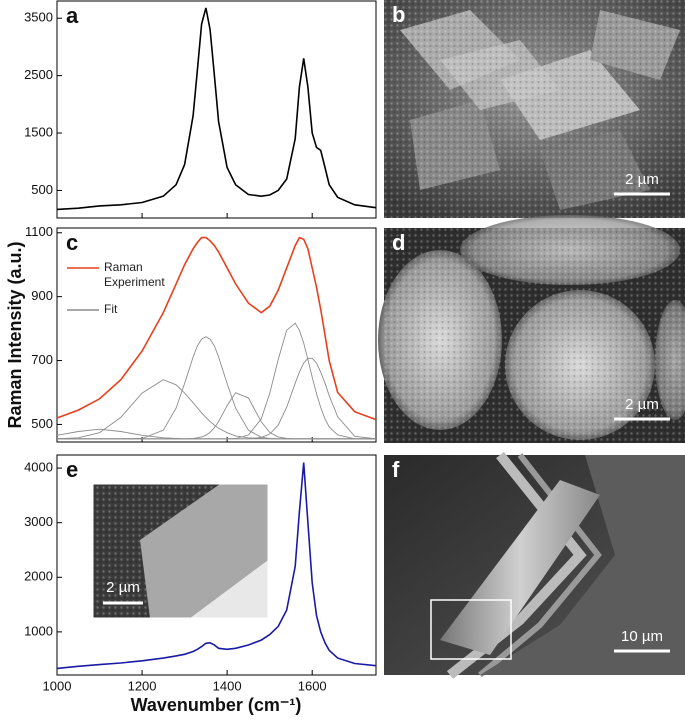  What do you see at coordinates (15, 334) in the screenshot?
I see `y-axis-label: Raman Intensity (a.u.)` at bounding box center [15, 334].